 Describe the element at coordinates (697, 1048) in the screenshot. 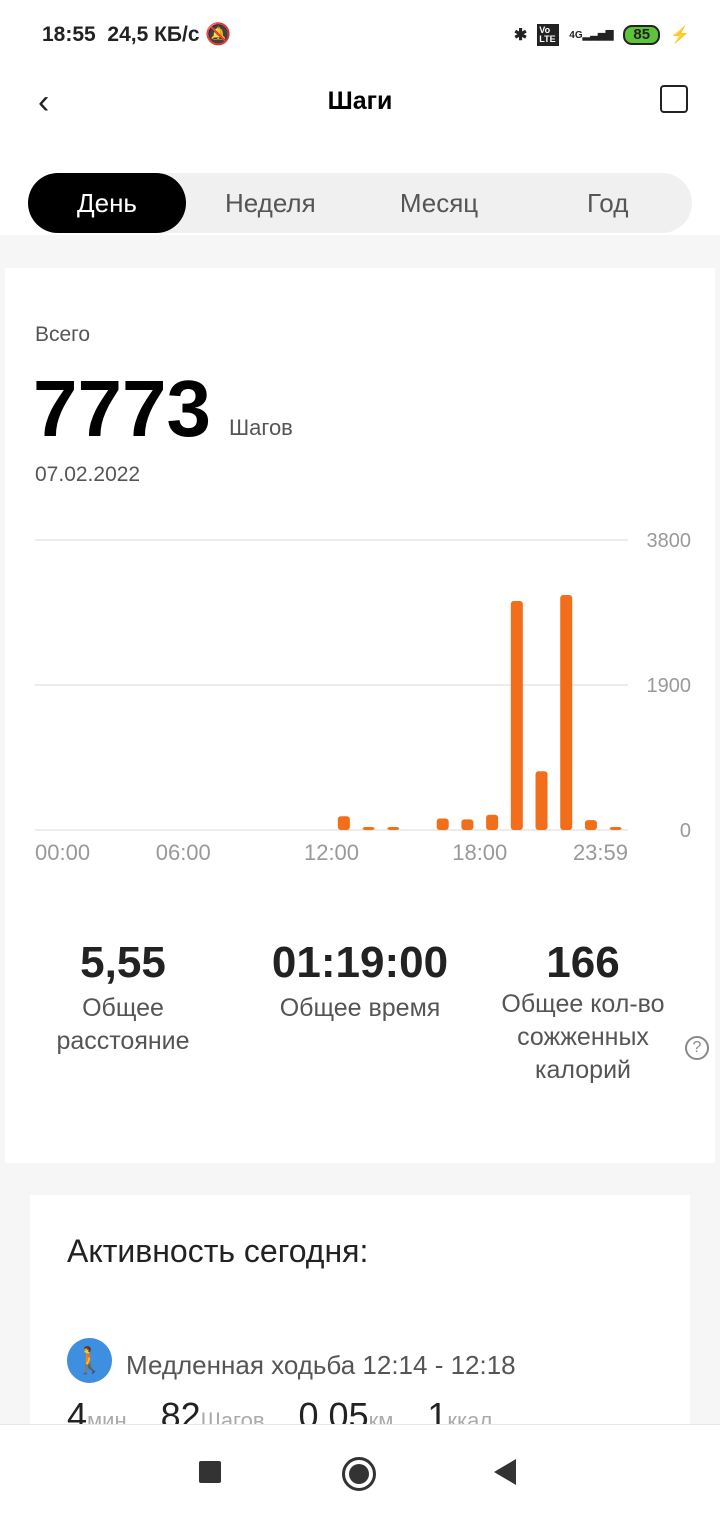

I see `help-icon: ?` at that location.